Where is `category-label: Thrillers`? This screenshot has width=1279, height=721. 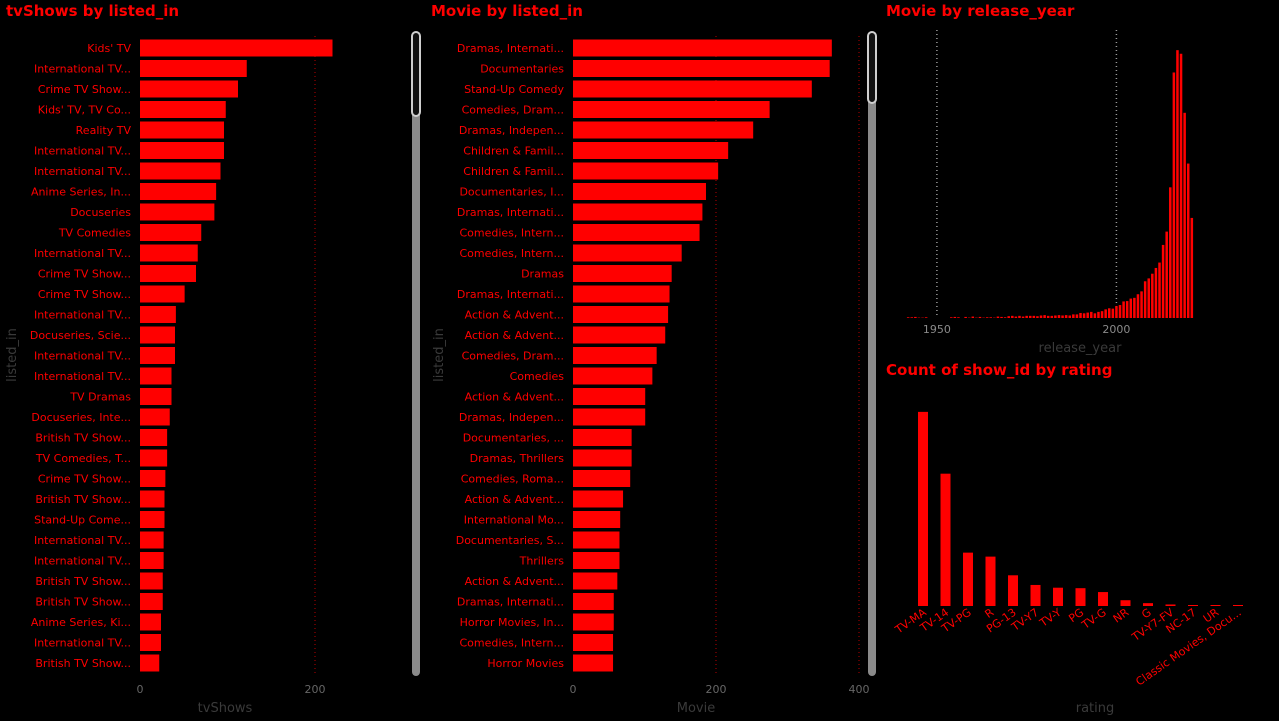
category-label: Thrillers is located at coordinates (542, 561).